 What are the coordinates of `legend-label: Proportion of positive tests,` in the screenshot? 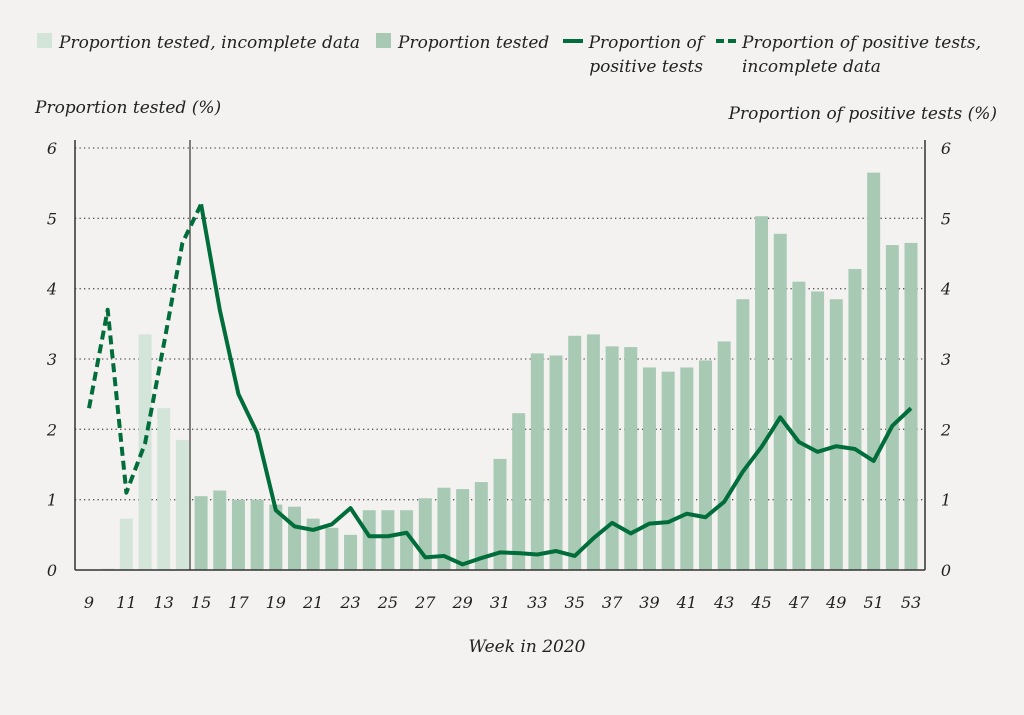 It's located at (861, 43).